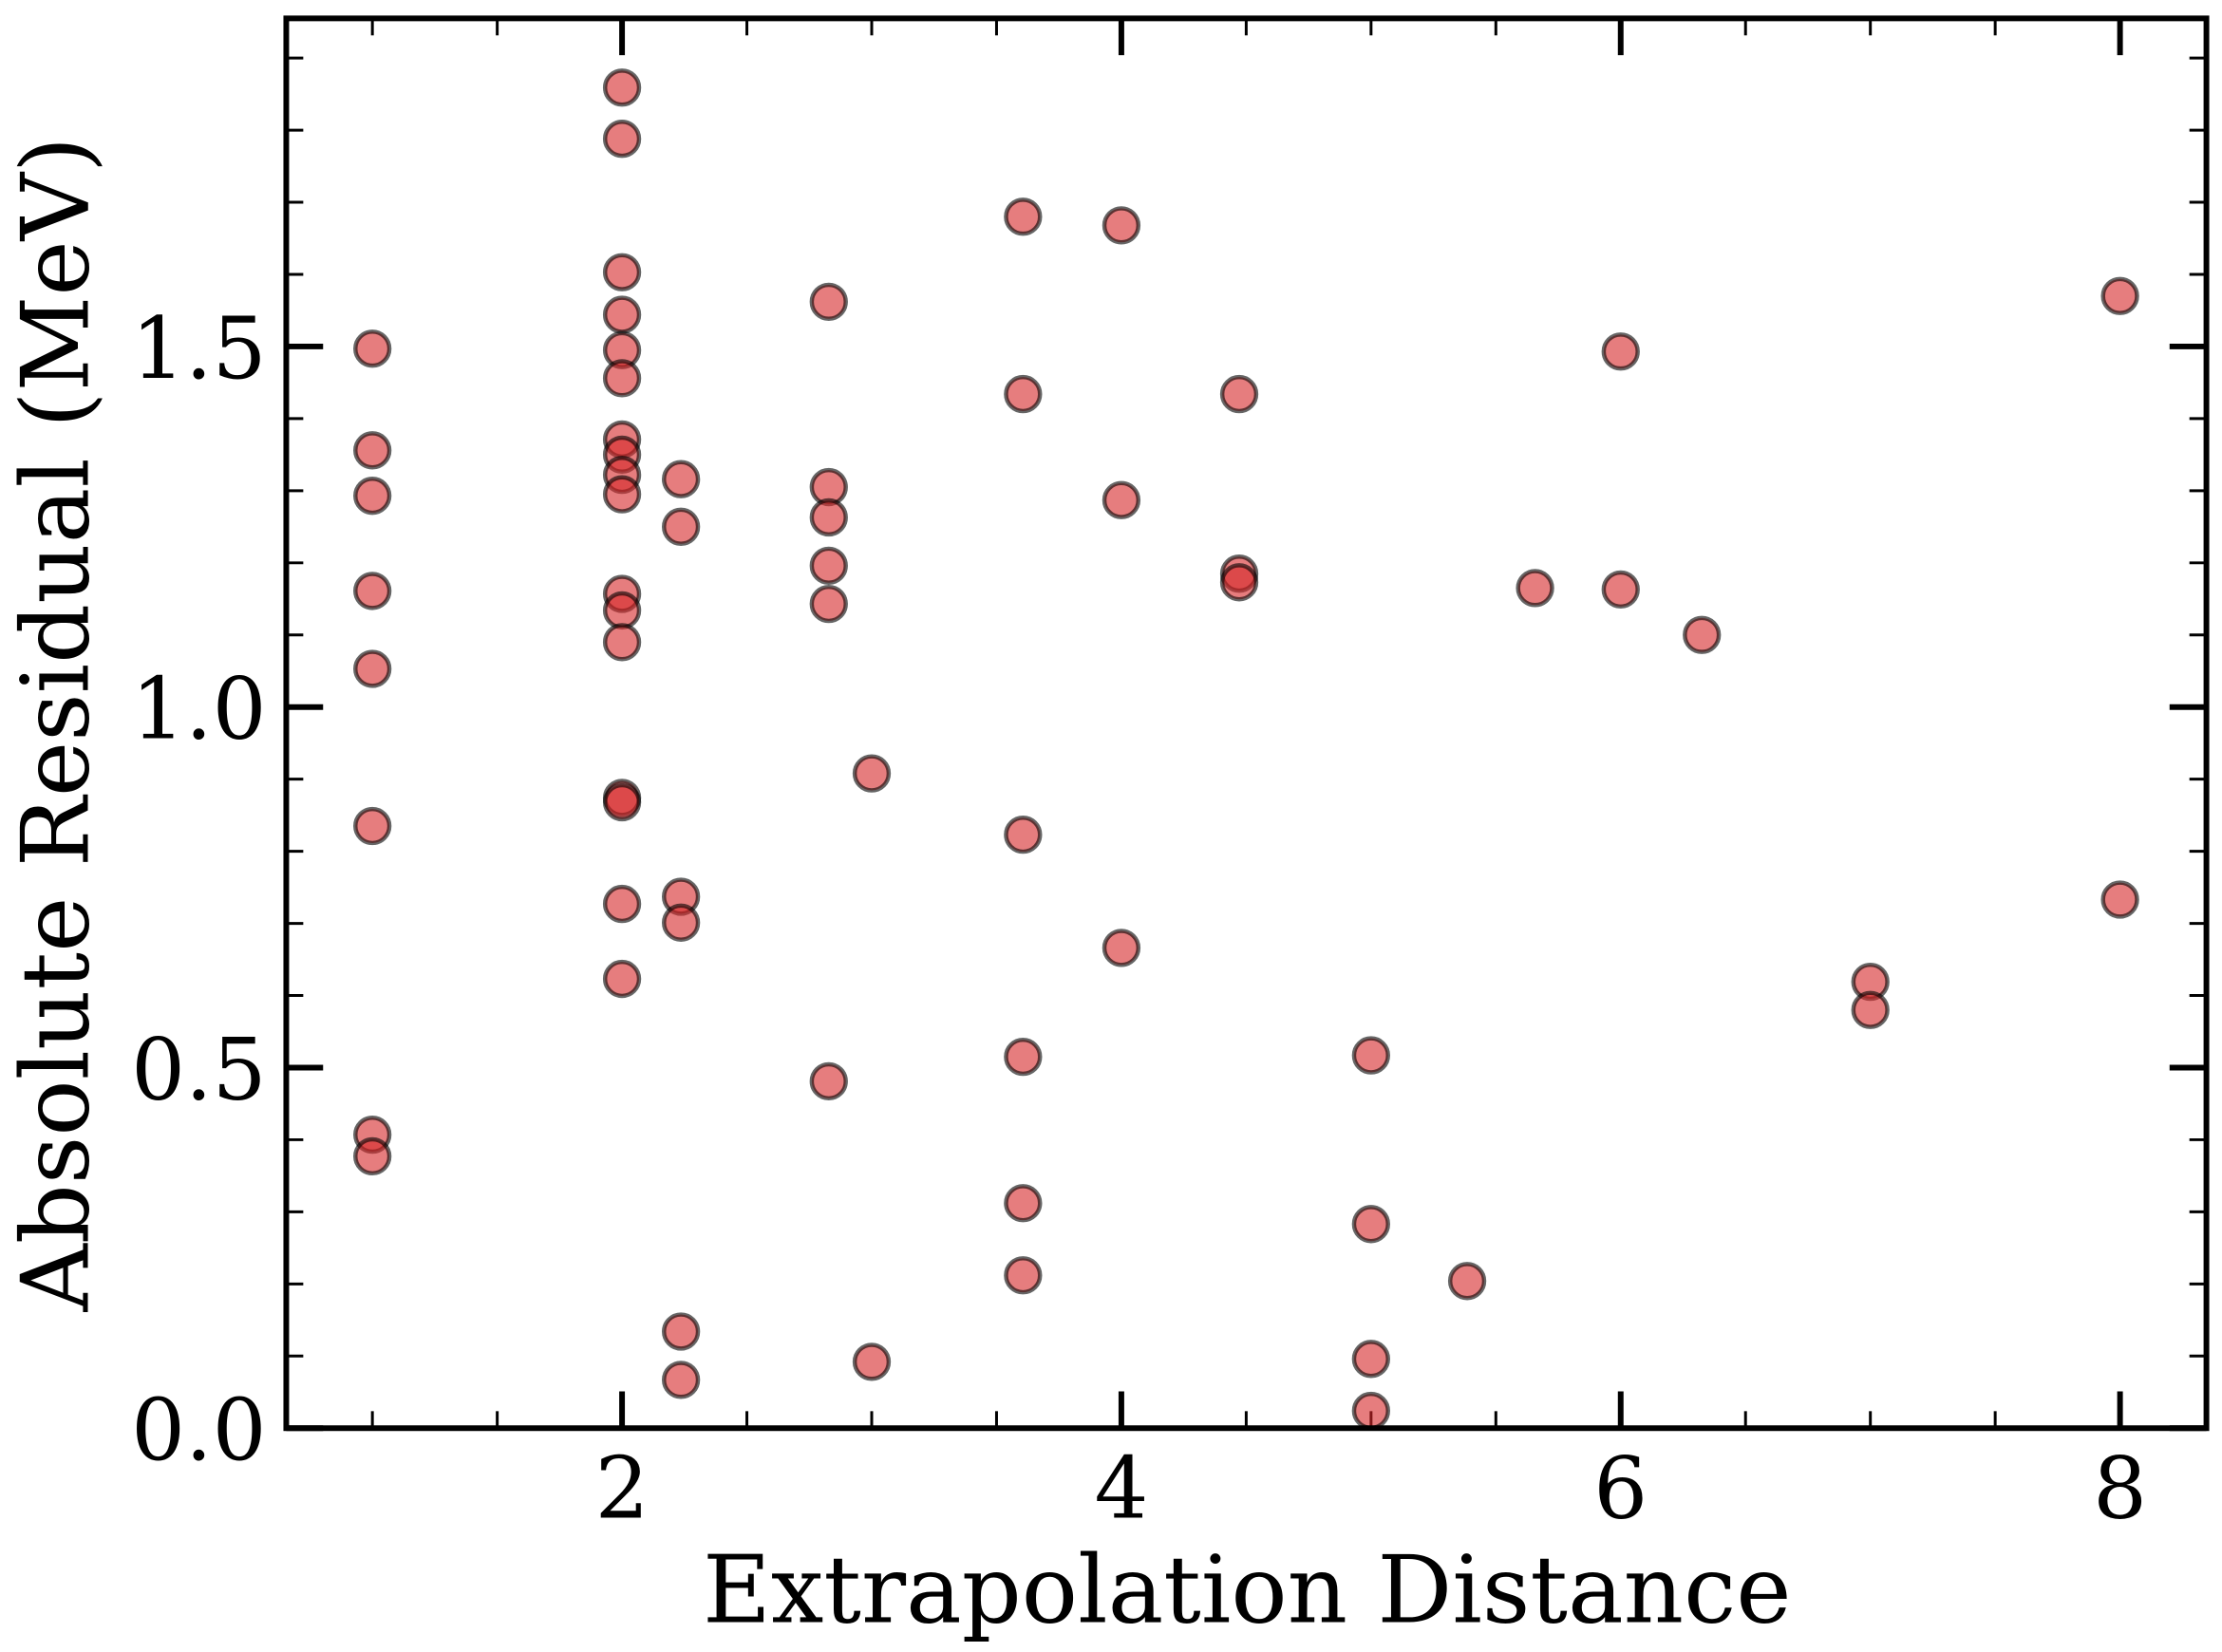 Image resolution: width=2222 pixels, height=1652 pixels. I want to click on y-axis-label: Absolute Residual (MeV), so click(57, 725).